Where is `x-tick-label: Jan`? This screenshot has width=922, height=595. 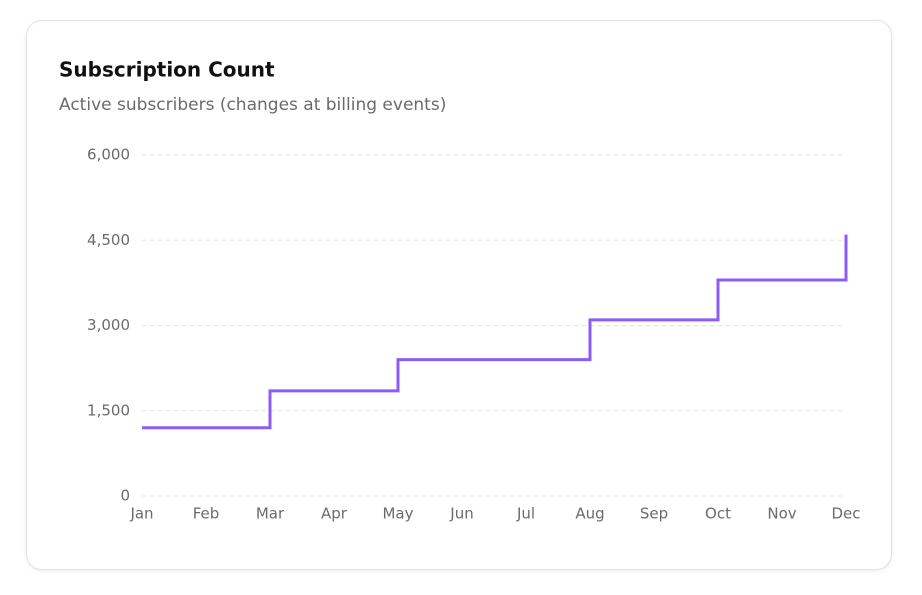 x-tick-label: Jan is located at coordinates (141, 514).